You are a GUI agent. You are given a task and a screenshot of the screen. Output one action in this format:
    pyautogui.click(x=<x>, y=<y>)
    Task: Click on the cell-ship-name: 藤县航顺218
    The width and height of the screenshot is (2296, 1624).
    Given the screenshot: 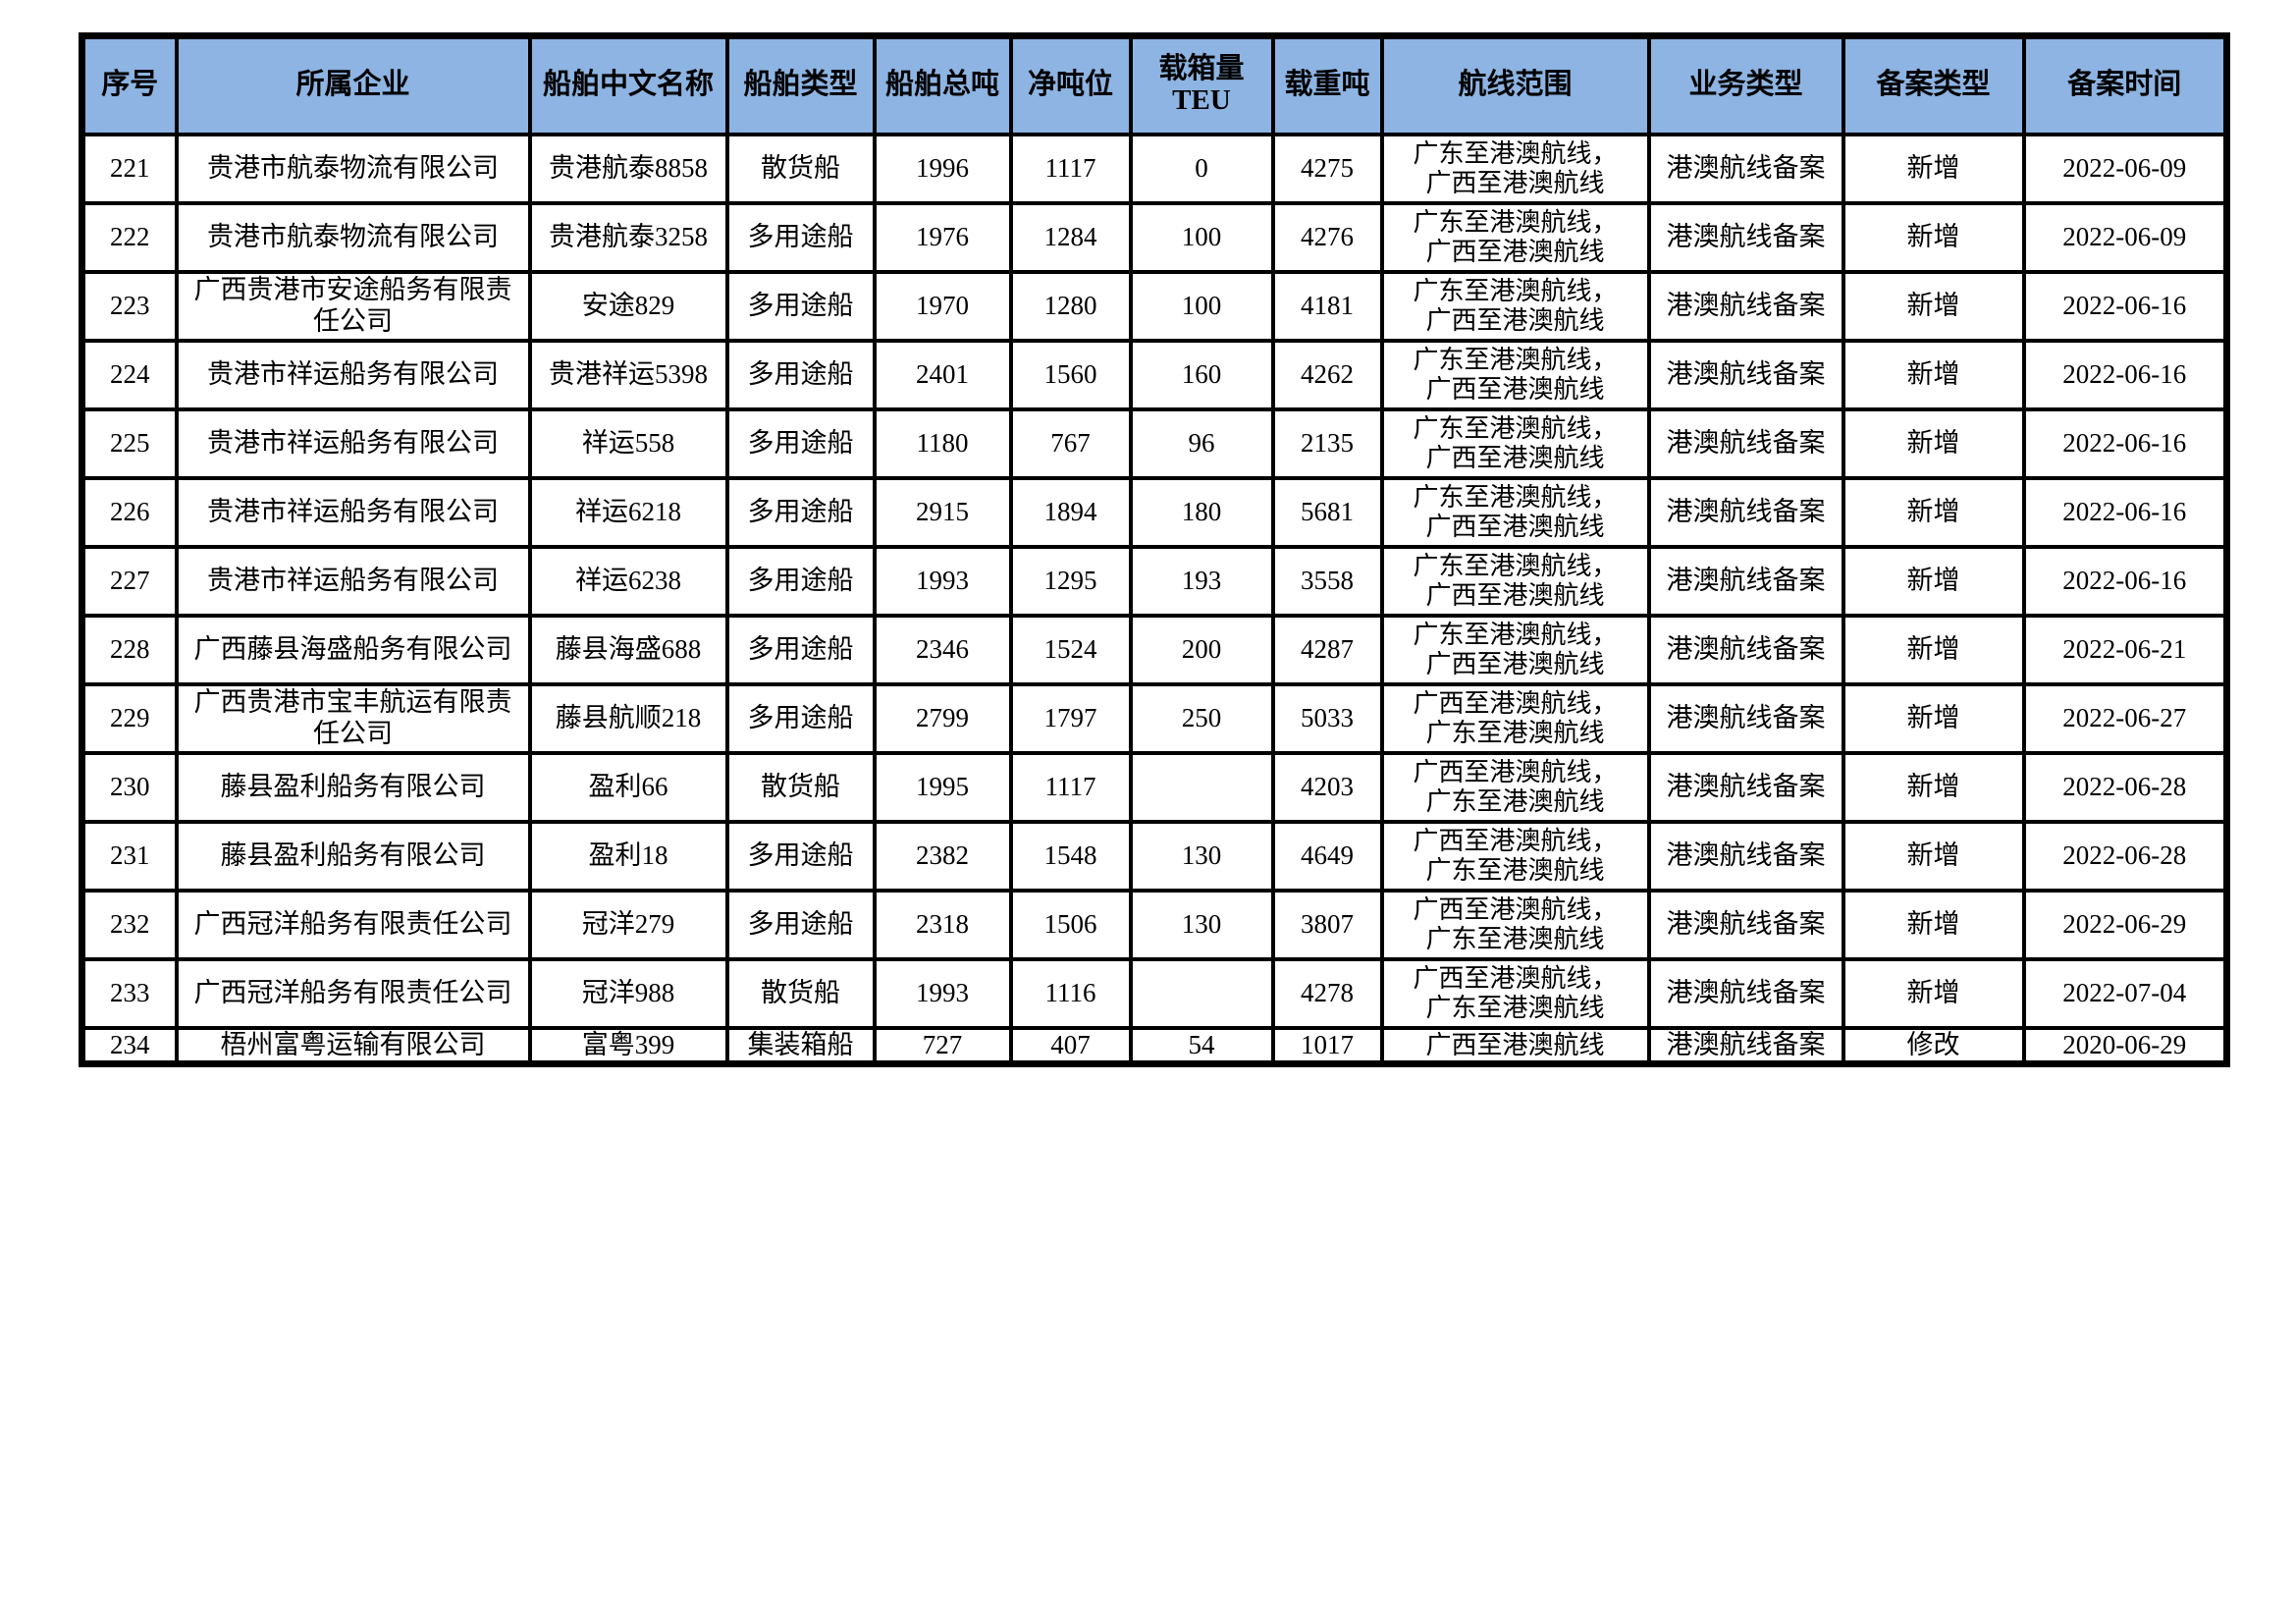 What is the action you would take?
    pyautogui.click(x=628, y=718)
    